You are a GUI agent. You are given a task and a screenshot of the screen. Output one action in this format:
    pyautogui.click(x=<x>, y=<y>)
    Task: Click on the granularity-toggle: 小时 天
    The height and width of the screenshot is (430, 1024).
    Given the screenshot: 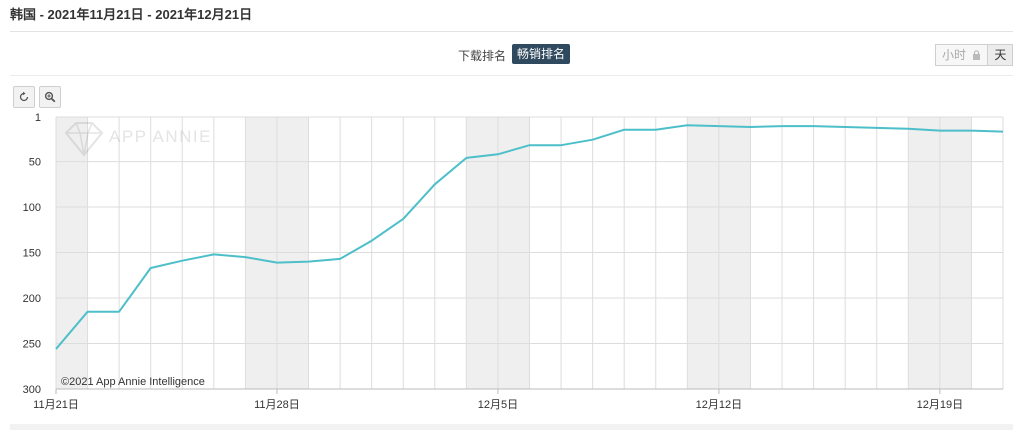 What is the action you would take?
    pyautogui.click(x=974, y=55)
    